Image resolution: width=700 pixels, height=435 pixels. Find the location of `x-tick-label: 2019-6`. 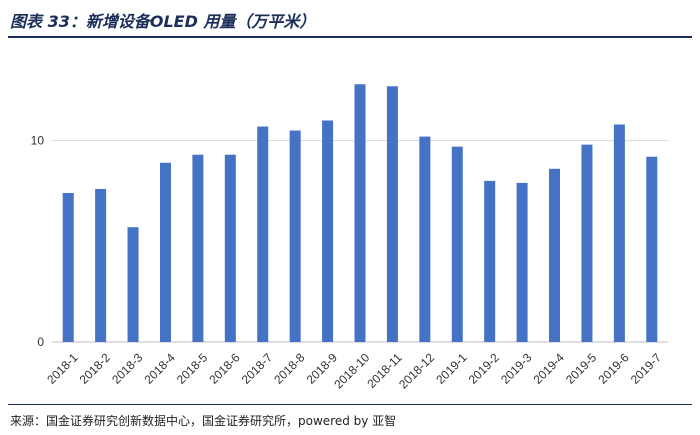

x-tick-label: 2019-6 is located at coordinates (613, 368).